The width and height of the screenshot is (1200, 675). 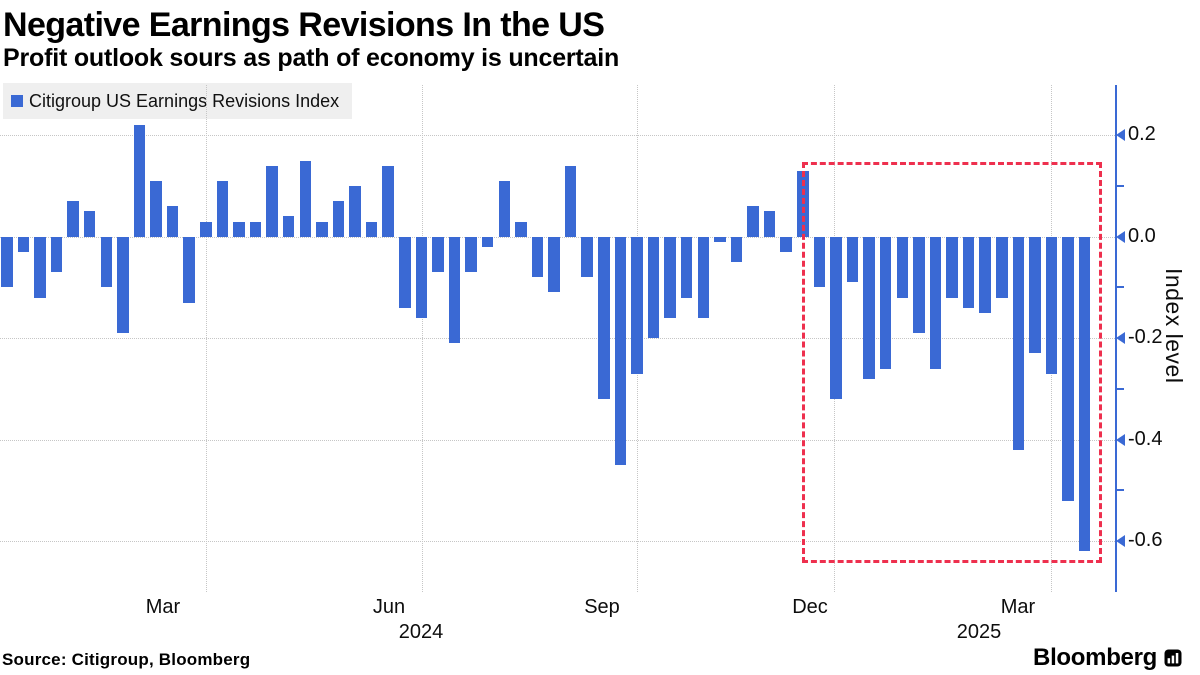 I want to click on y-axis-tick-label: -0.2, so click(x=1145, y=337).